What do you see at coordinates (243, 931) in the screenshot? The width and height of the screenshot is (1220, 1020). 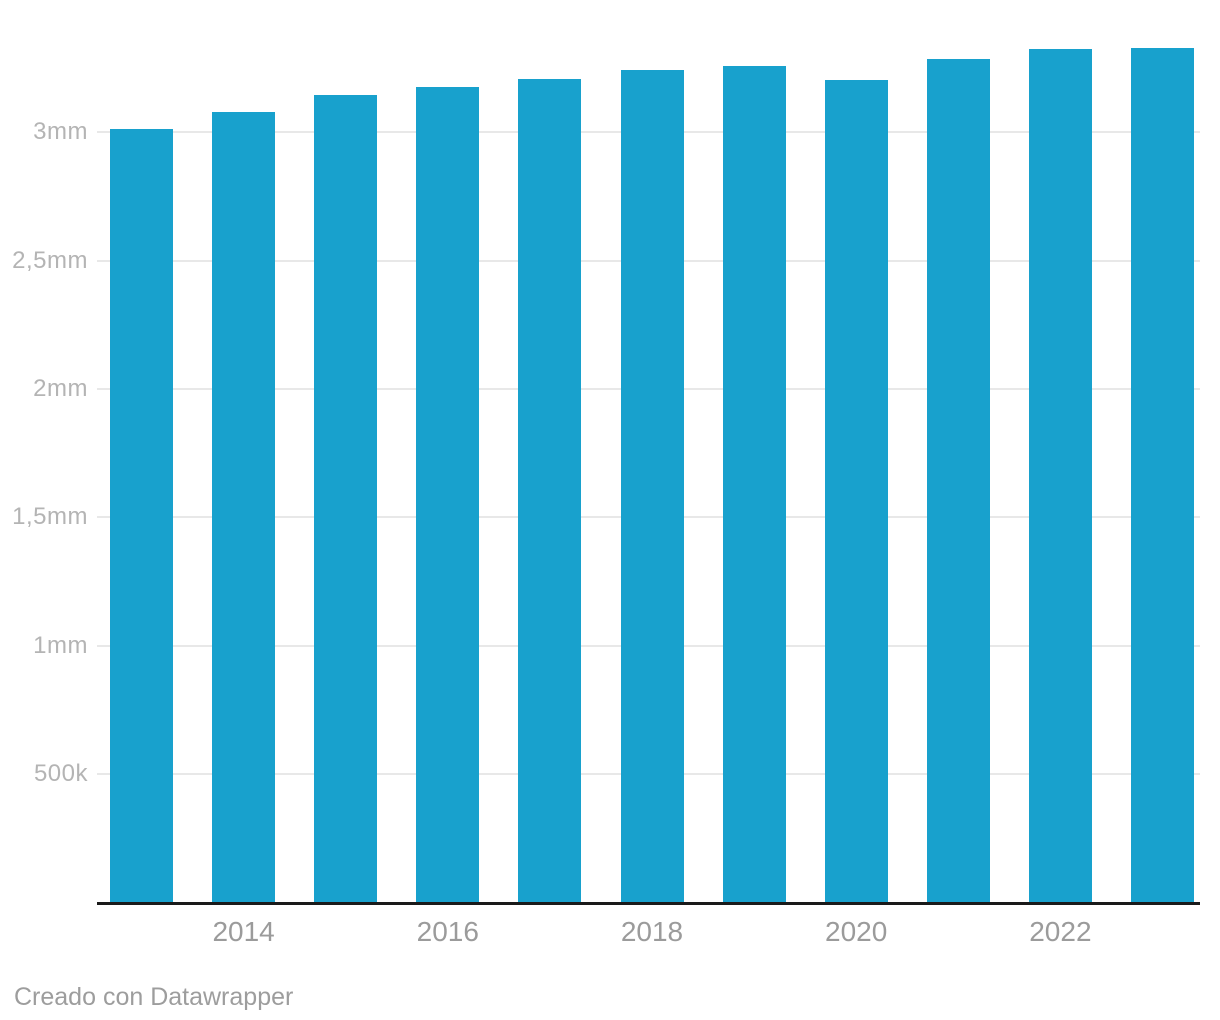 I see `x-tick-label: 2014` at bounding box center [243, 931].